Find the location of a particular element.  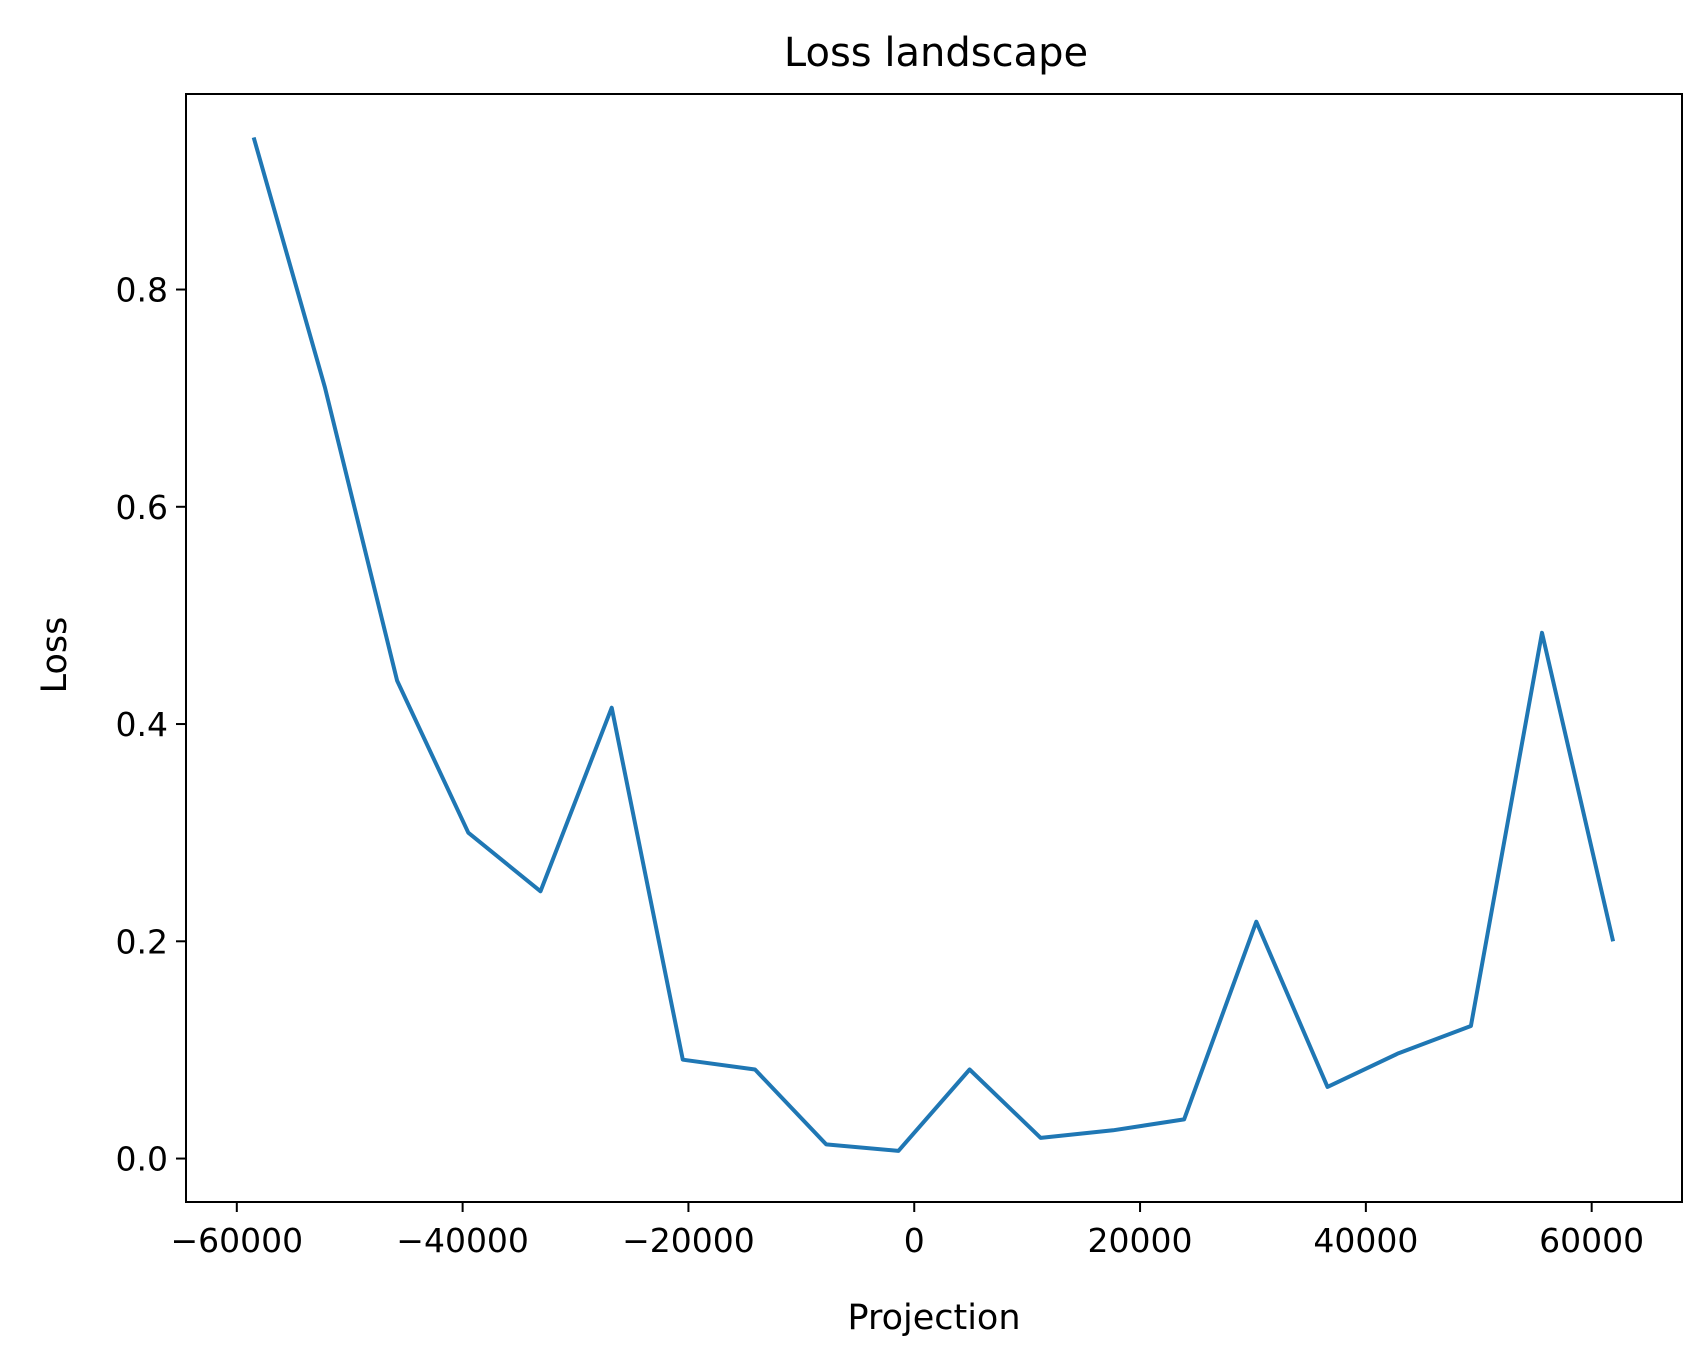

x-tick-label: 40000 is located at coordinates (1365, 1240).